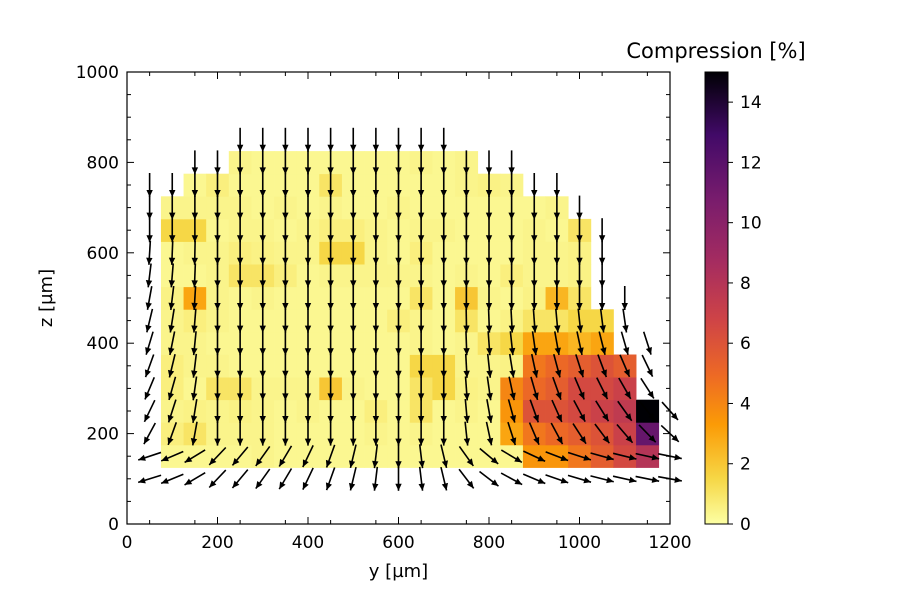 This screenshot has width=900, height=600. What do you see at coordinates (489, 543) in the screenshot?
I see `x-tick-label: 800` at bounding box center [489, 543].